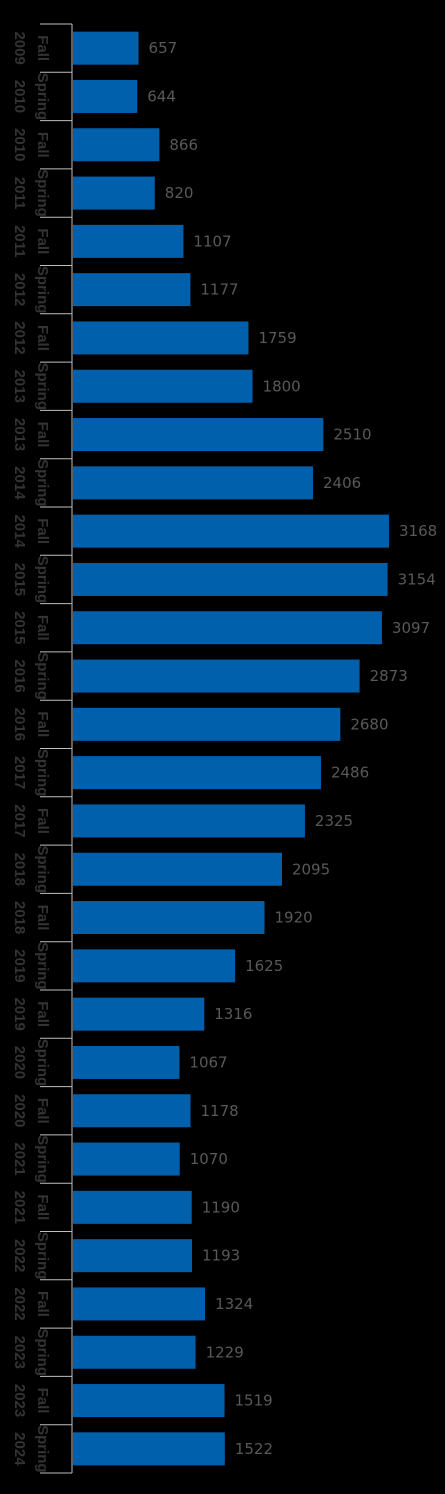 Image resolution: width=445 pixels, height=1494 pixels. Describe the element at coordinates (209, 1159) in the screenshot. I see `bar-value-label: 1070` at that location.